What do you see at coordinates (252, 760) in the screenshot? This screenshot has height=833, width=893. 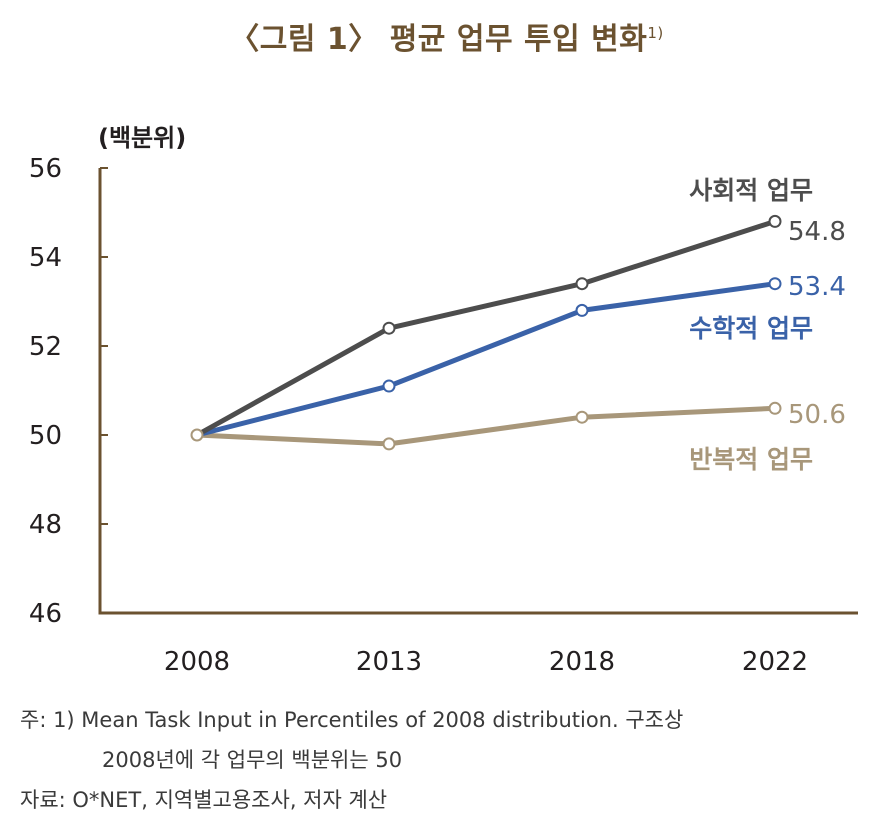 I see `note-line-2: 2008년에 각 업무의 백분위는 50` at bounding box center [252, 760].